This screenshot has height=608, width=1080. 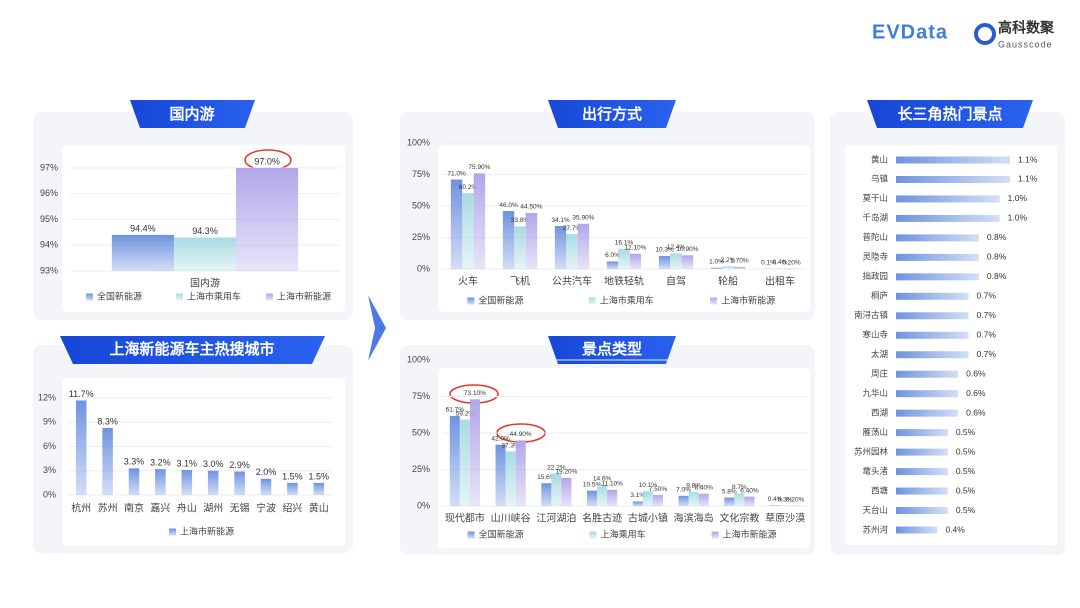 What do you see at coordinates (520, 281) in the screenshot?
I see `x-tick-label: 飞机` at bounding box center [520, 281].